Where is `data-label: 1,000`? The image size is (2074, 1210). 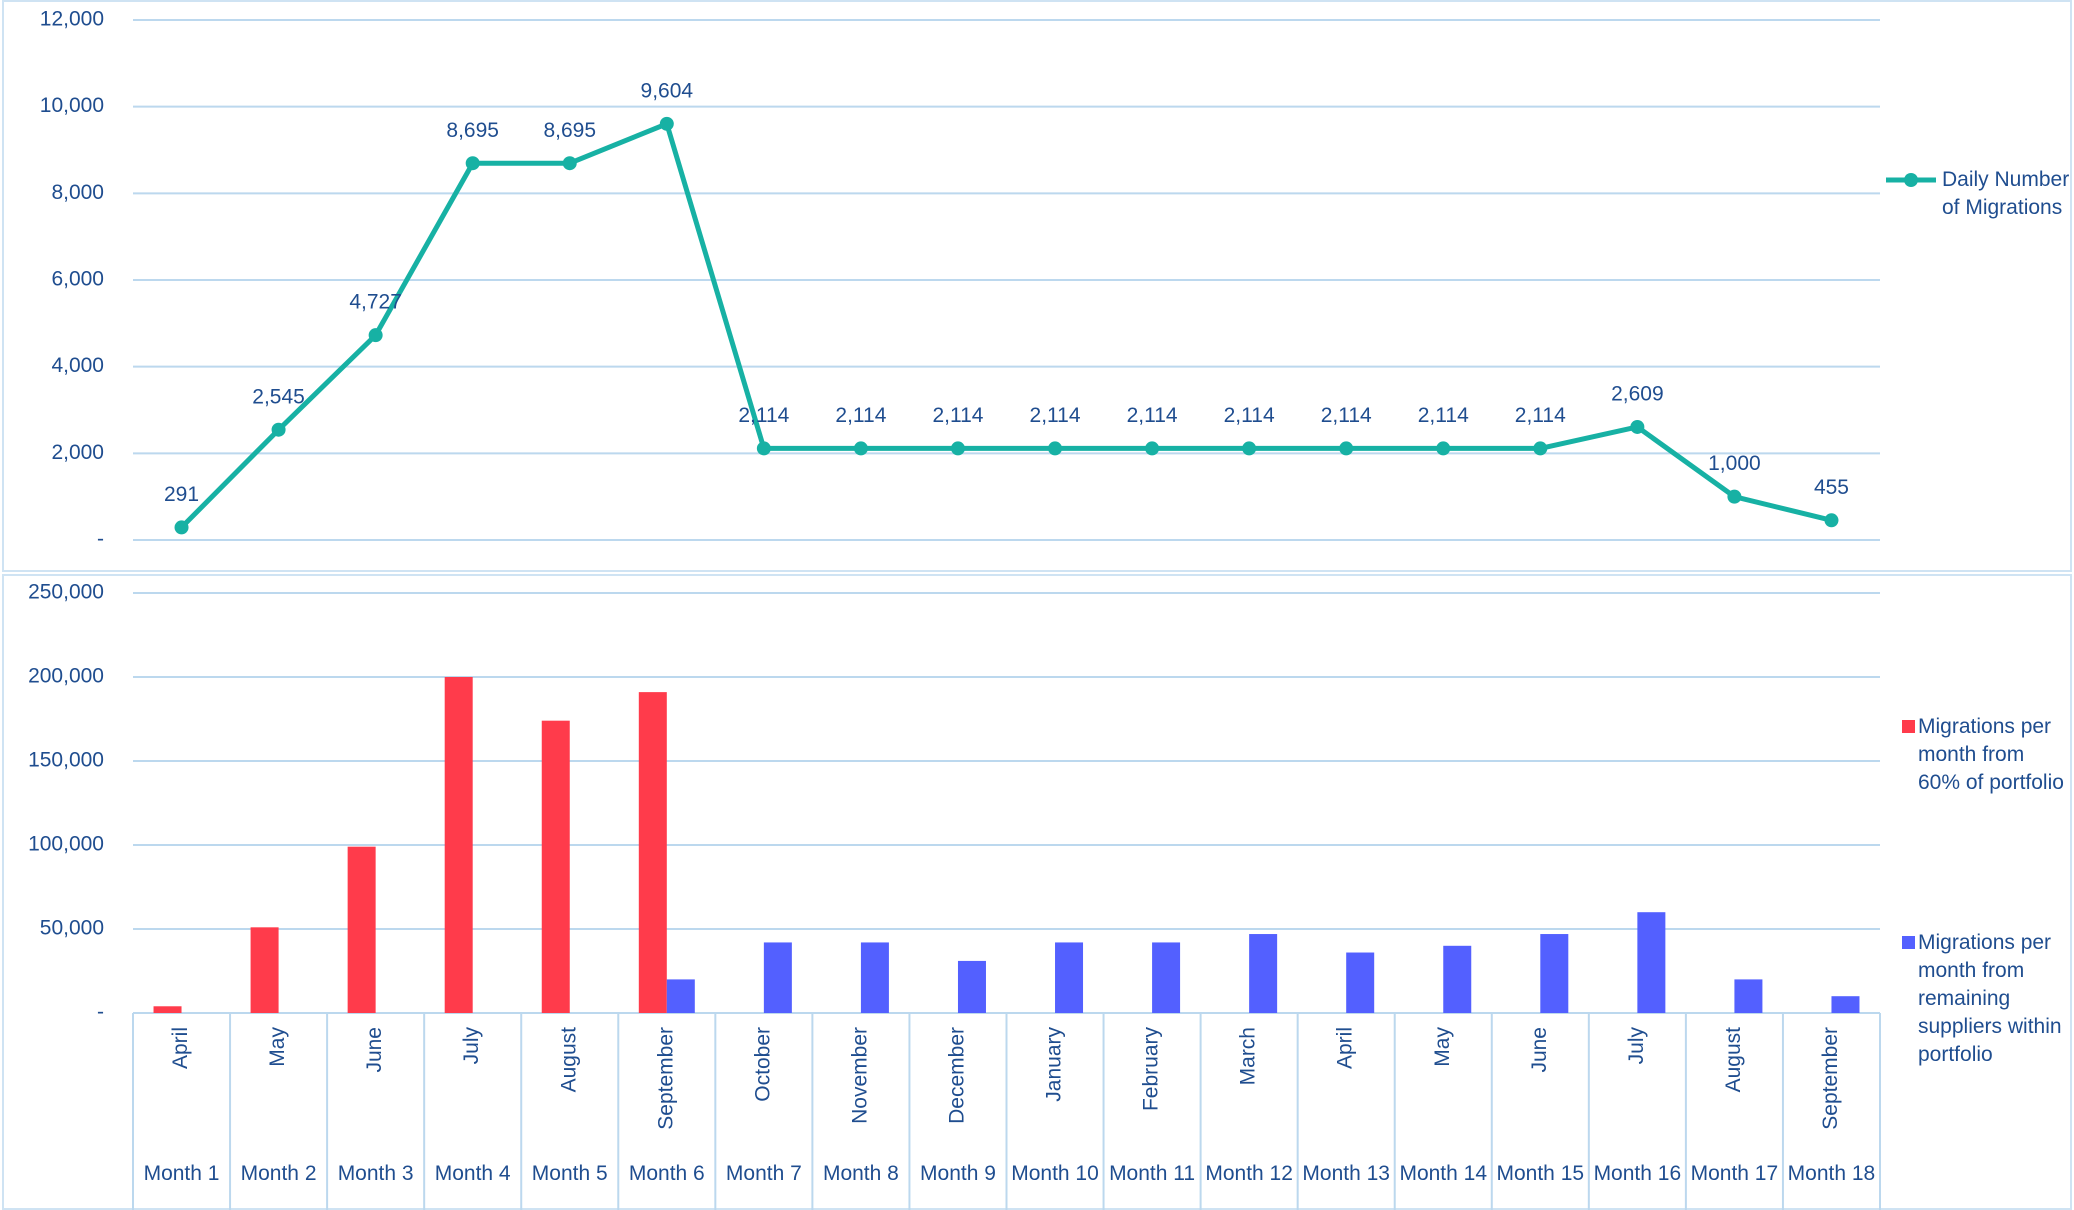 data-label: 1,000 is located at coordinates (1734, 463).